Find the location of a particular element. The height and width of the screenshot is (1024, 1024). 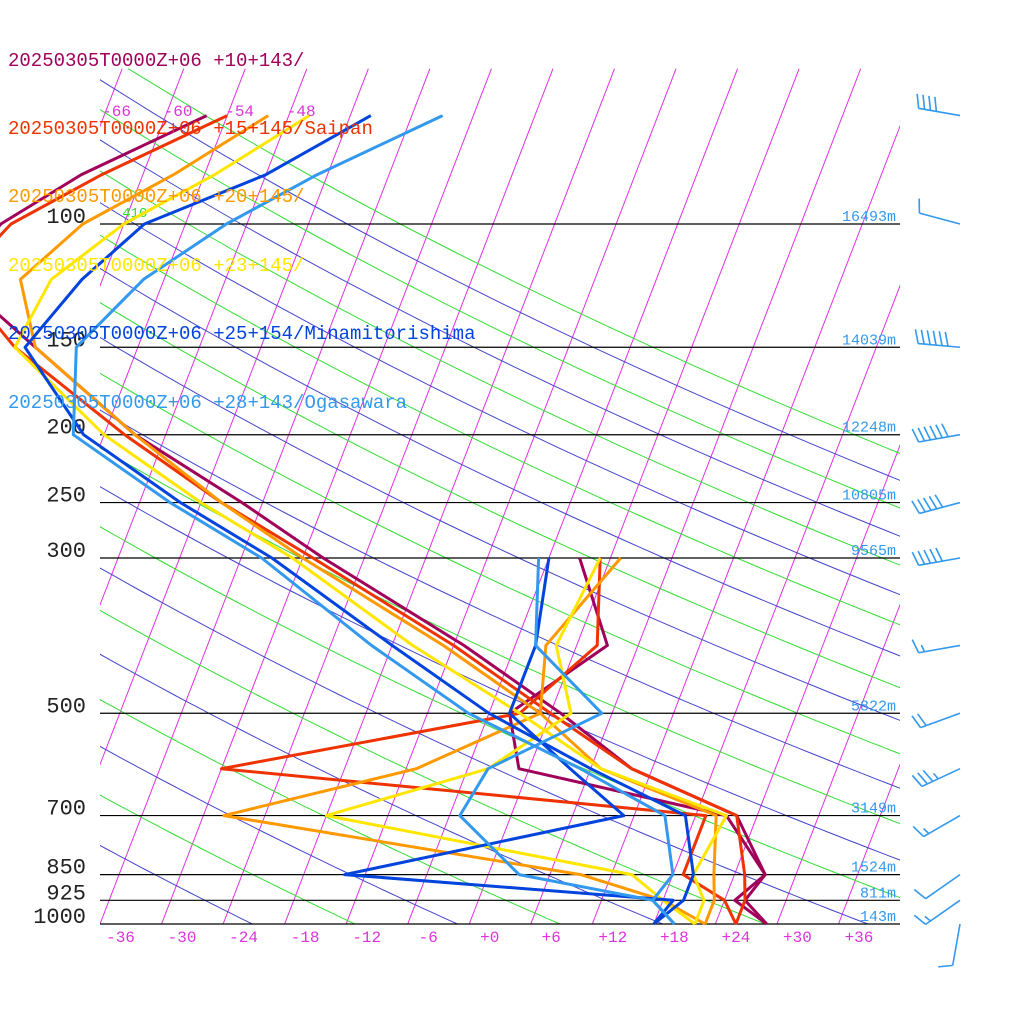

x-tick-label: +18 is located at coordinates (674, 938).